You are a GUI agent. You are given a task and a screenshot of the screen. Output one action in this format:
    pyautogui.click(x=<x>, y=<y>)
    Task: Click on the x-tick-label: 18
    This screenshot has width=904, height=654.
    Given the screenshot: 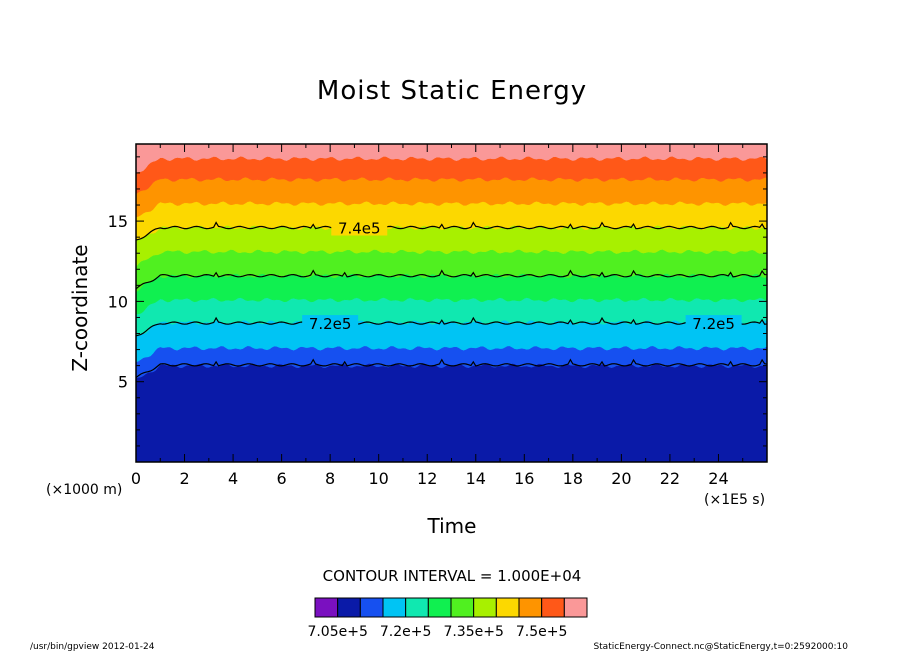 What is the action you would take?
    pyautogui.click(x=573, y=478)
    